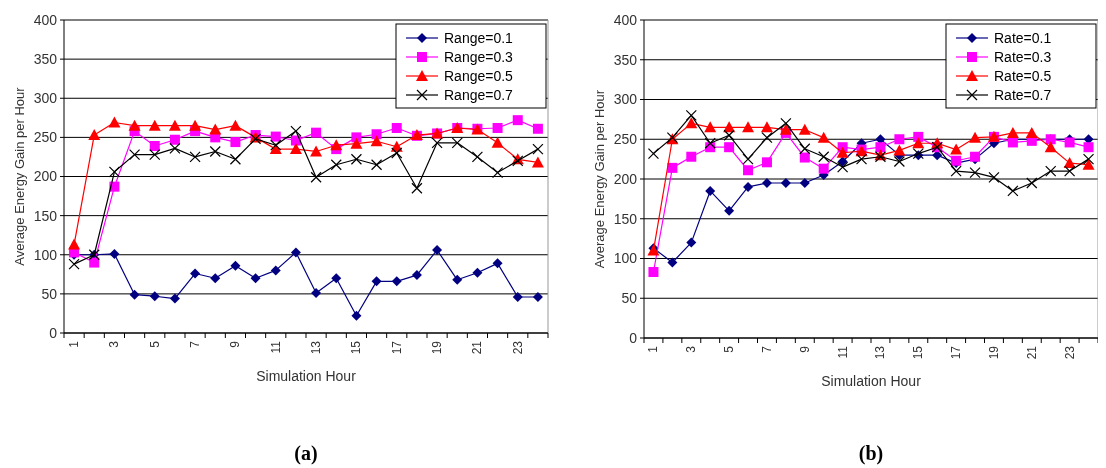 The width and height of the screenshot is (1106, 468). What do you see at coordinates (306, 453) in the screenshot?
I see `text: (a)` at bounding box center [306, 453].